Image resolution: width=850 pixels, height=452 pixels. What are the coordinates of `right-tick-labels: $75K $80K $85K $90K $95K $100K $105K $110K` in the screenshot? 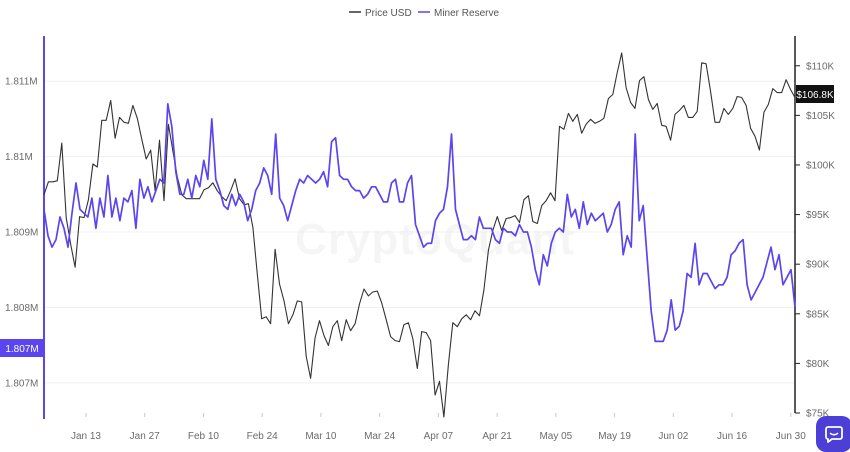 It's located at (815, 240).